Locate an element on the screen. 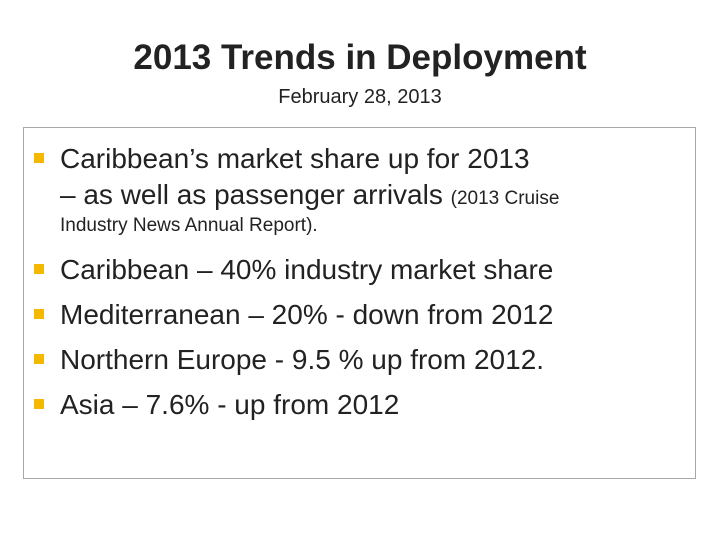 The height and width of the screenshot is (540, 720). bullet-item-text: Asia – 7.6% - up from 2012 is located at coordinates (230, 404).